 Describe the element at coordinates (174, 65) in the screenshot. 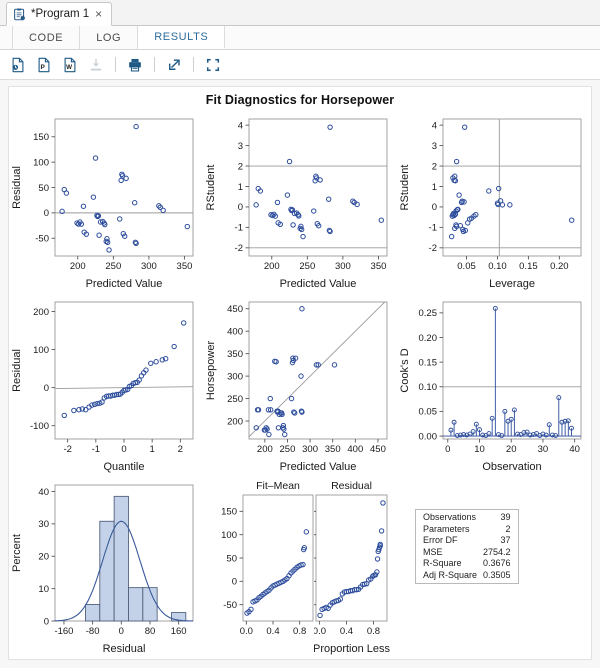

I see `open-new-window-icon` at that location.